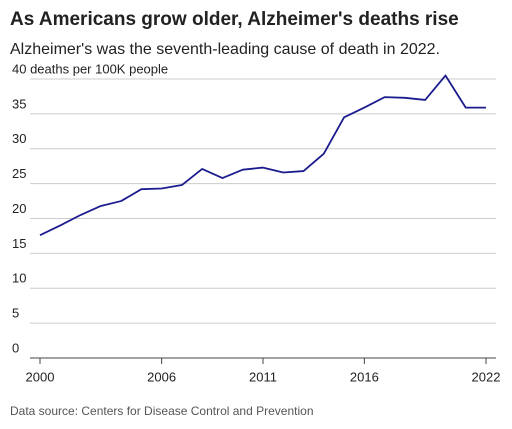 The image size is (512, 429). I want to click on y-tick-label: 35, so click(19, 103).